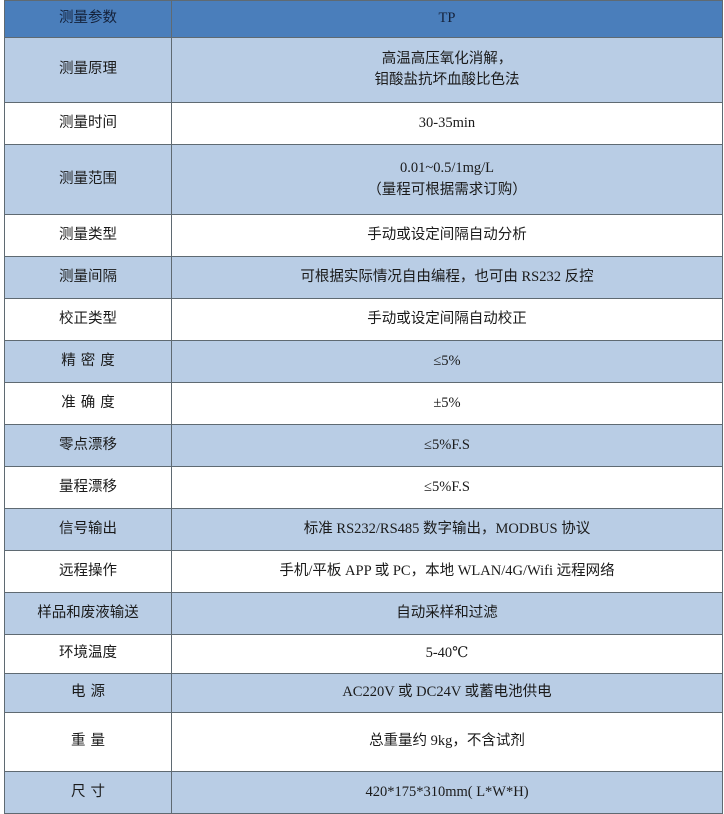  I want to click on table-row: 样品和废液输送 自动采样和过滤, so click(363, 613).